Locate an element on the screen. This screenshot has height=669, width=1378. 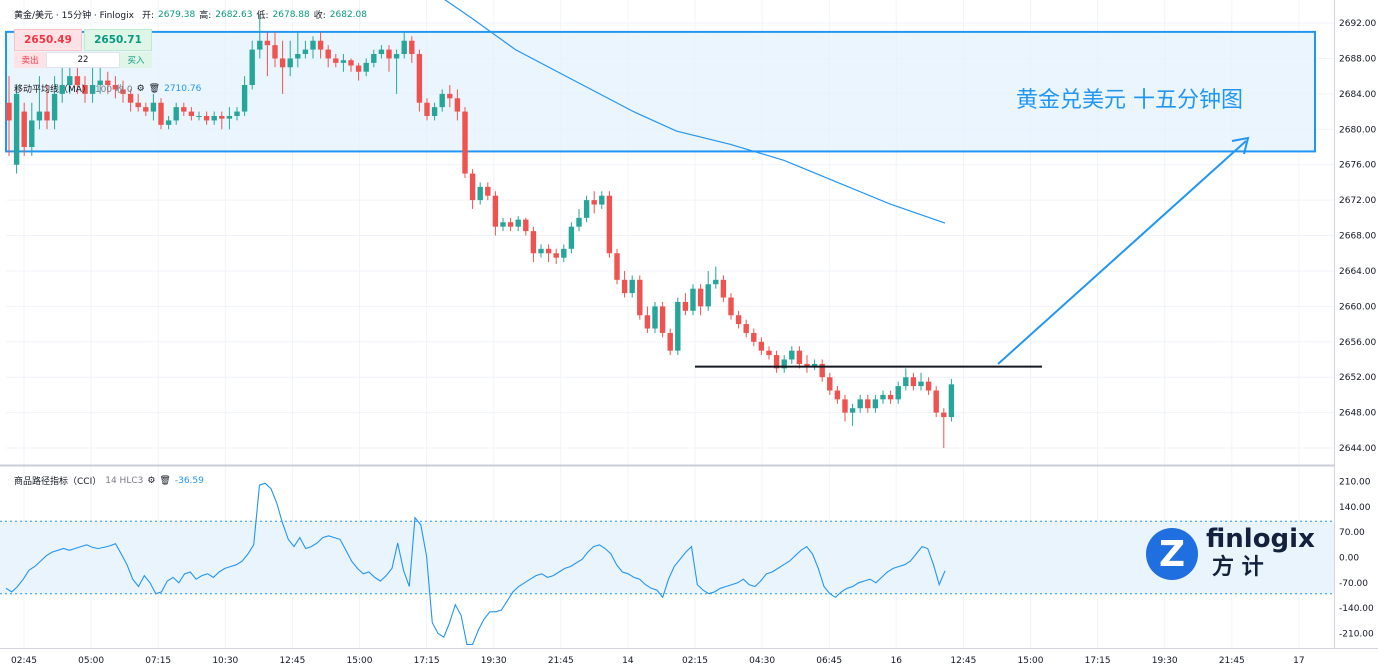
trend-arrow-line is located at coordinates (1122, 252).